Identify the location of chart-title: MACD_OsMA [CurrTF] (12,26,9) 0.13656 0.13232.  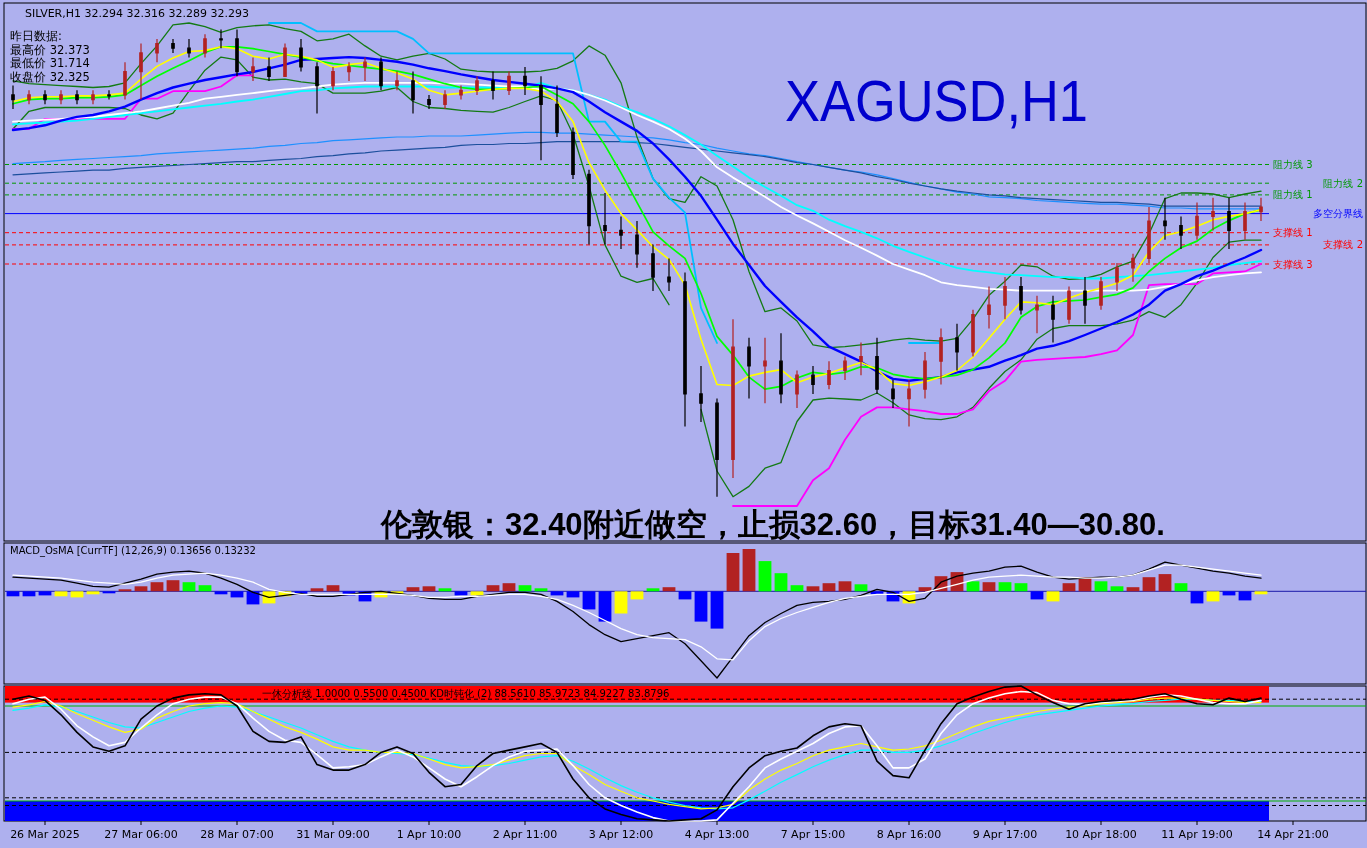
(133, 550).